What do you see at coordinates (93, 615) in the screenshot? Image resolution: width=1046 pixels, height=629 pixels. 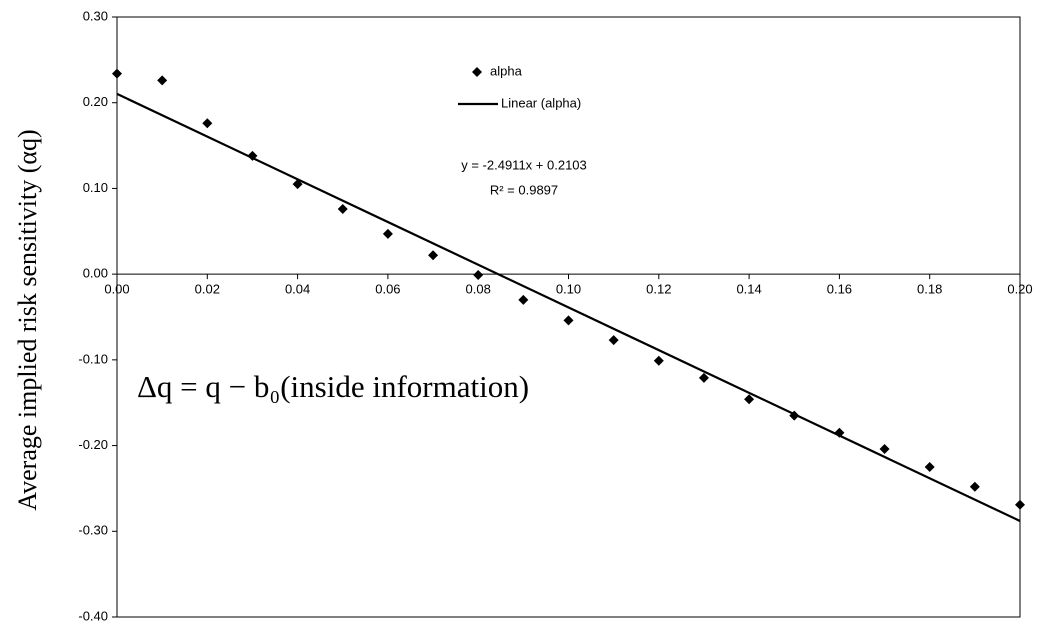 I see `y-tick-label: -0.40` at bounding box center [93, 615].